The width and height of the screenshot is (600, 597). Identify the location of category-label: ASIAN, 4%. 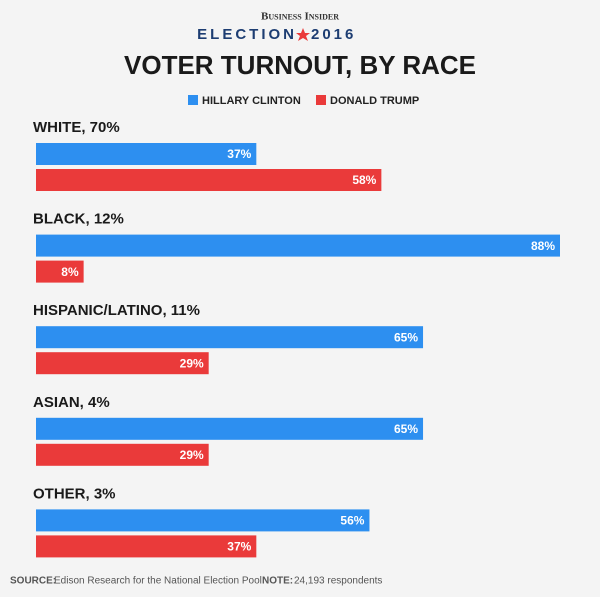
(71, 402).